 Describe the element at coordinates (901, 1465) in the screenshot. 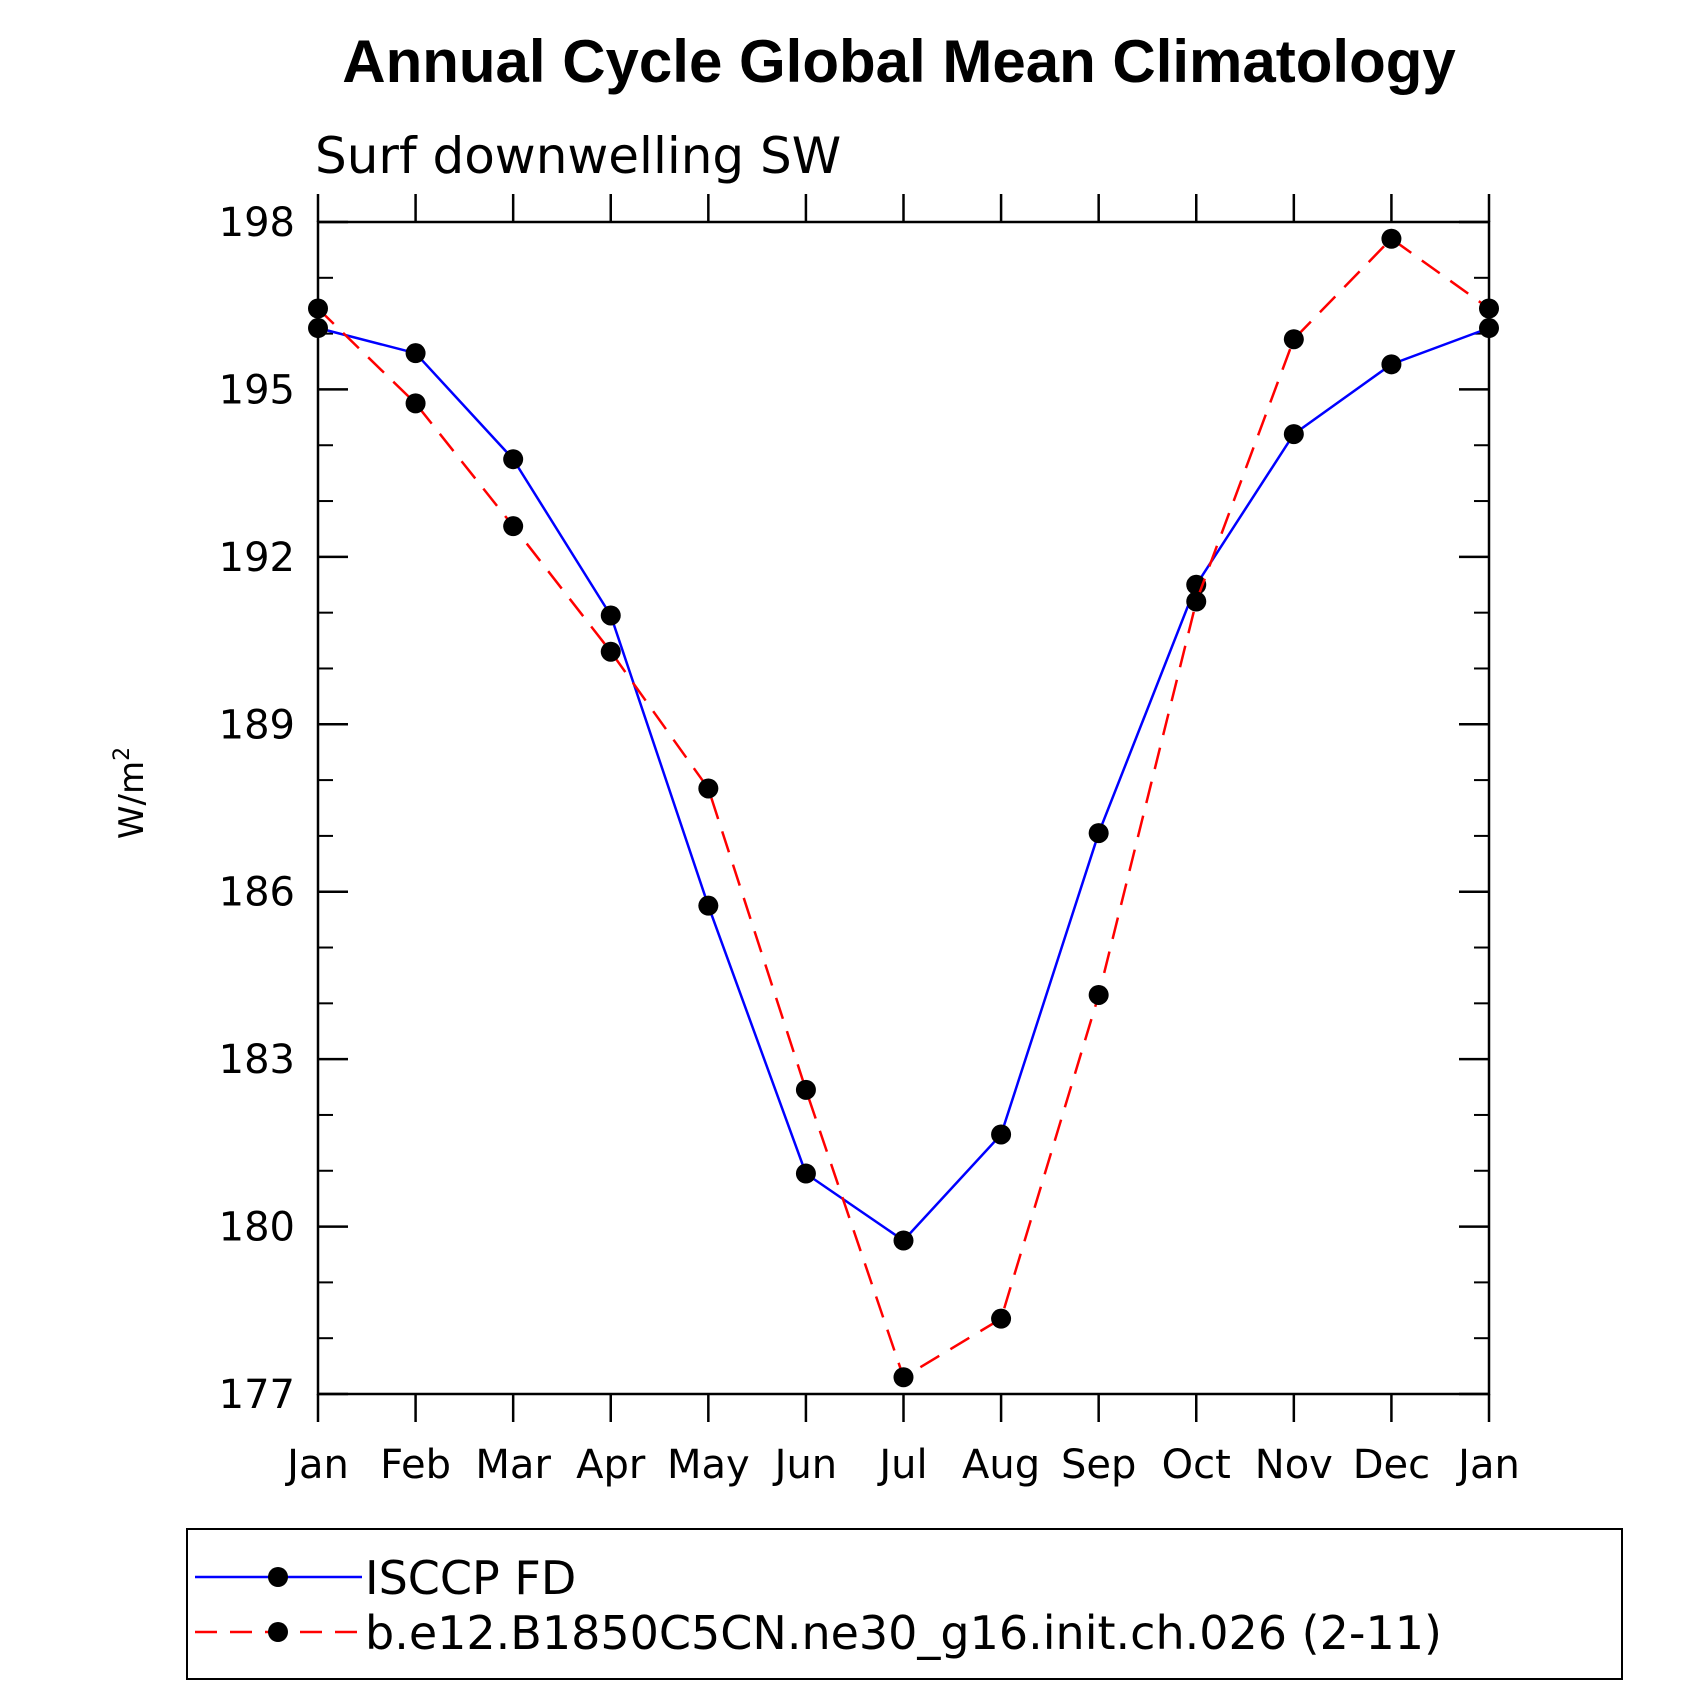

I see `x-tick-label: Jul` at that location.